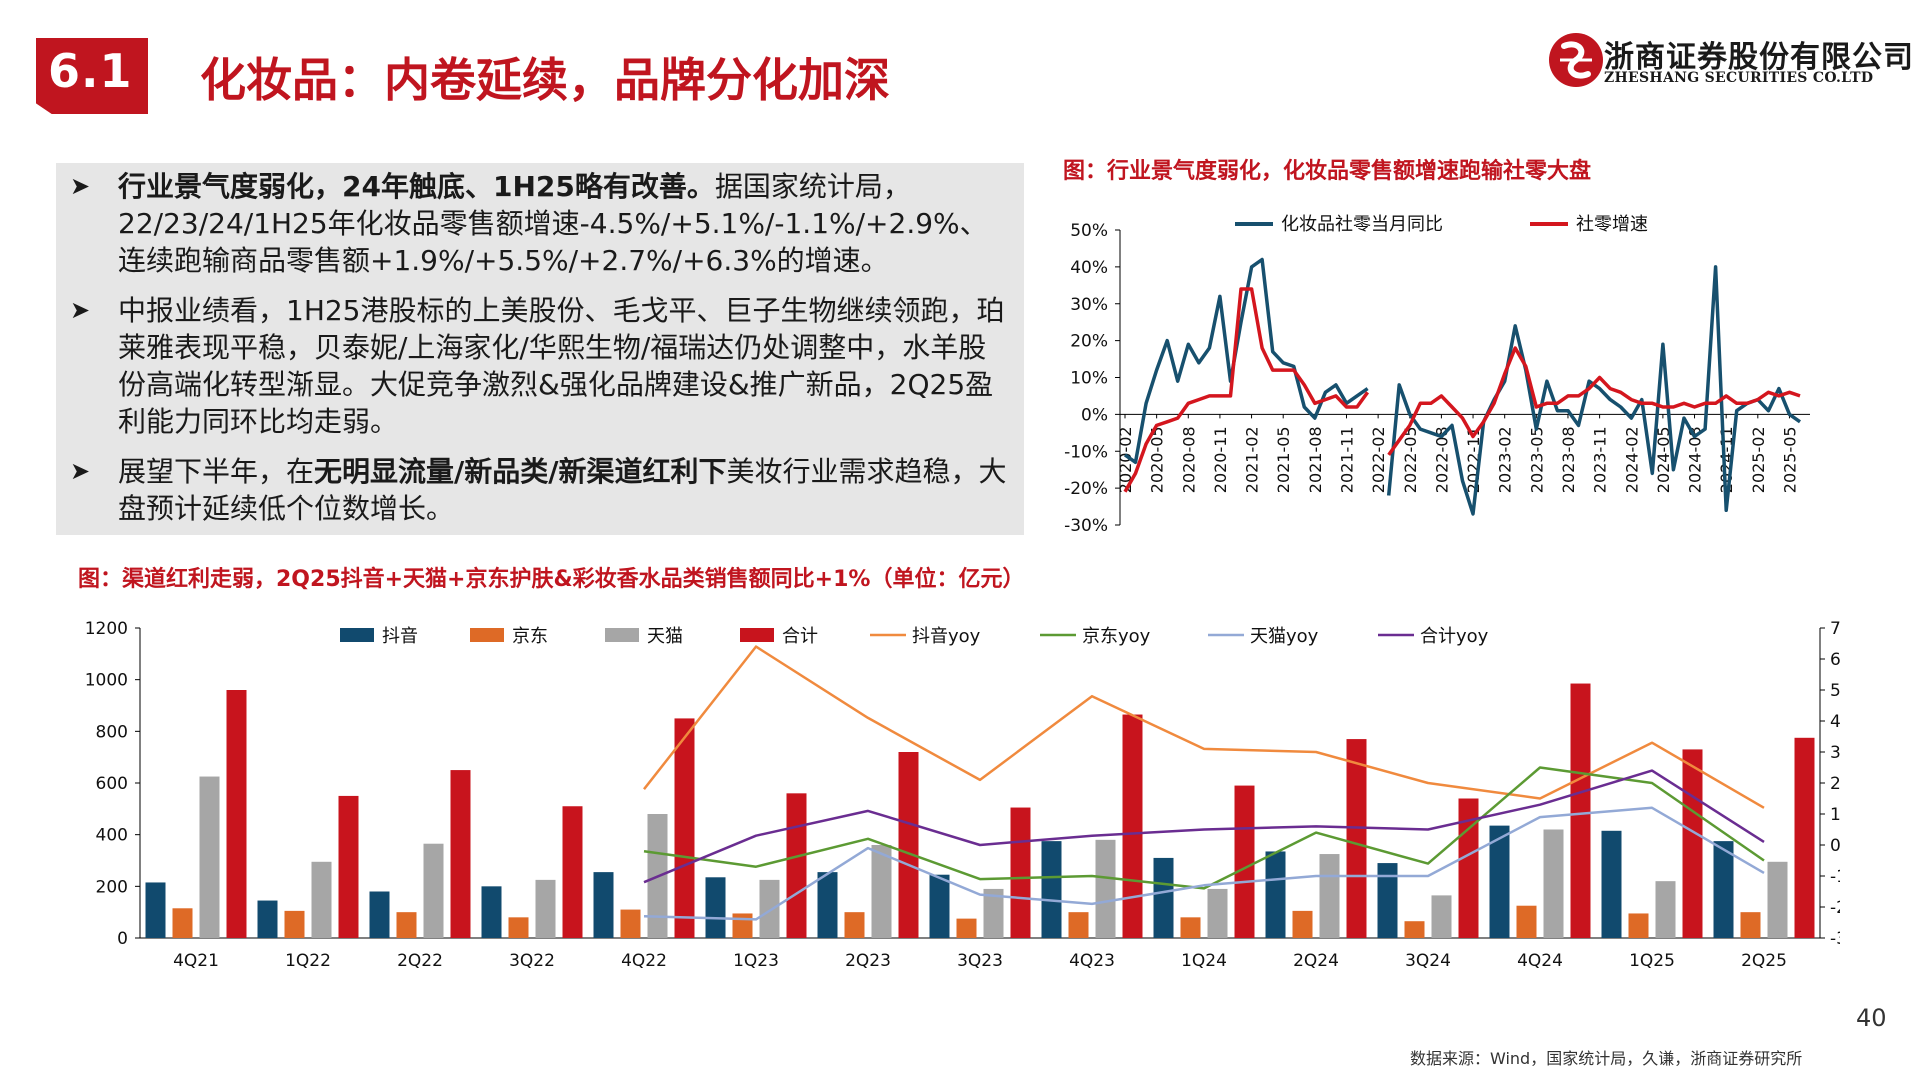 The image size is (1920, 1080). I want to click on x-tick-label: 2024-02, so click(1631, 459).